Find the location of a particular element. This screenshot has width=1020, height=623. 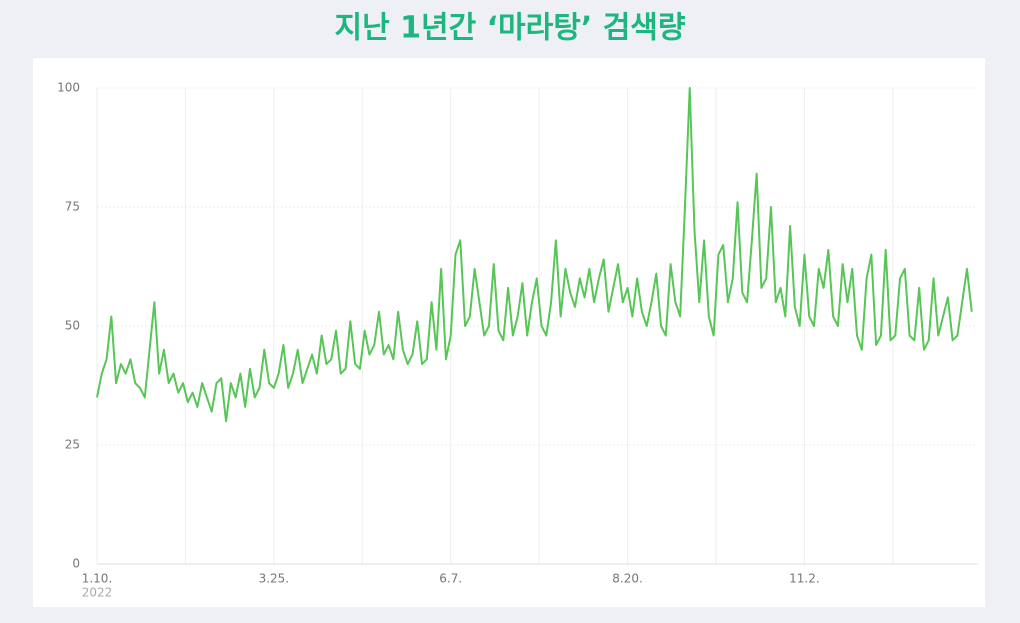

y-tick-label: 0 is located at coordinates (76, 564).